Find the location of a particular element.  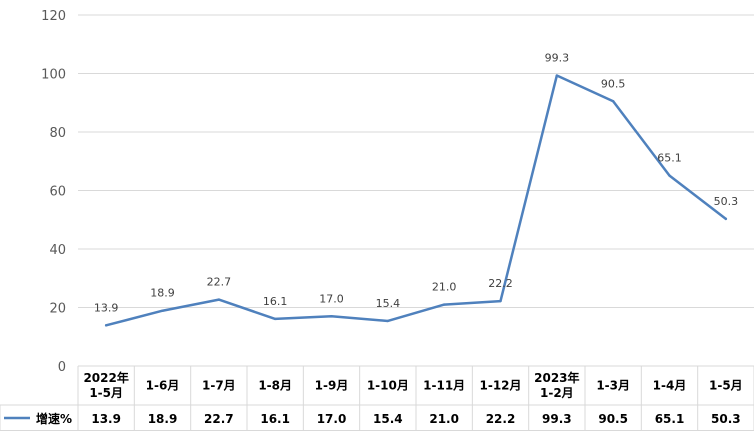

table-value-cell: 16.1 is located at coordinates (275, 419).